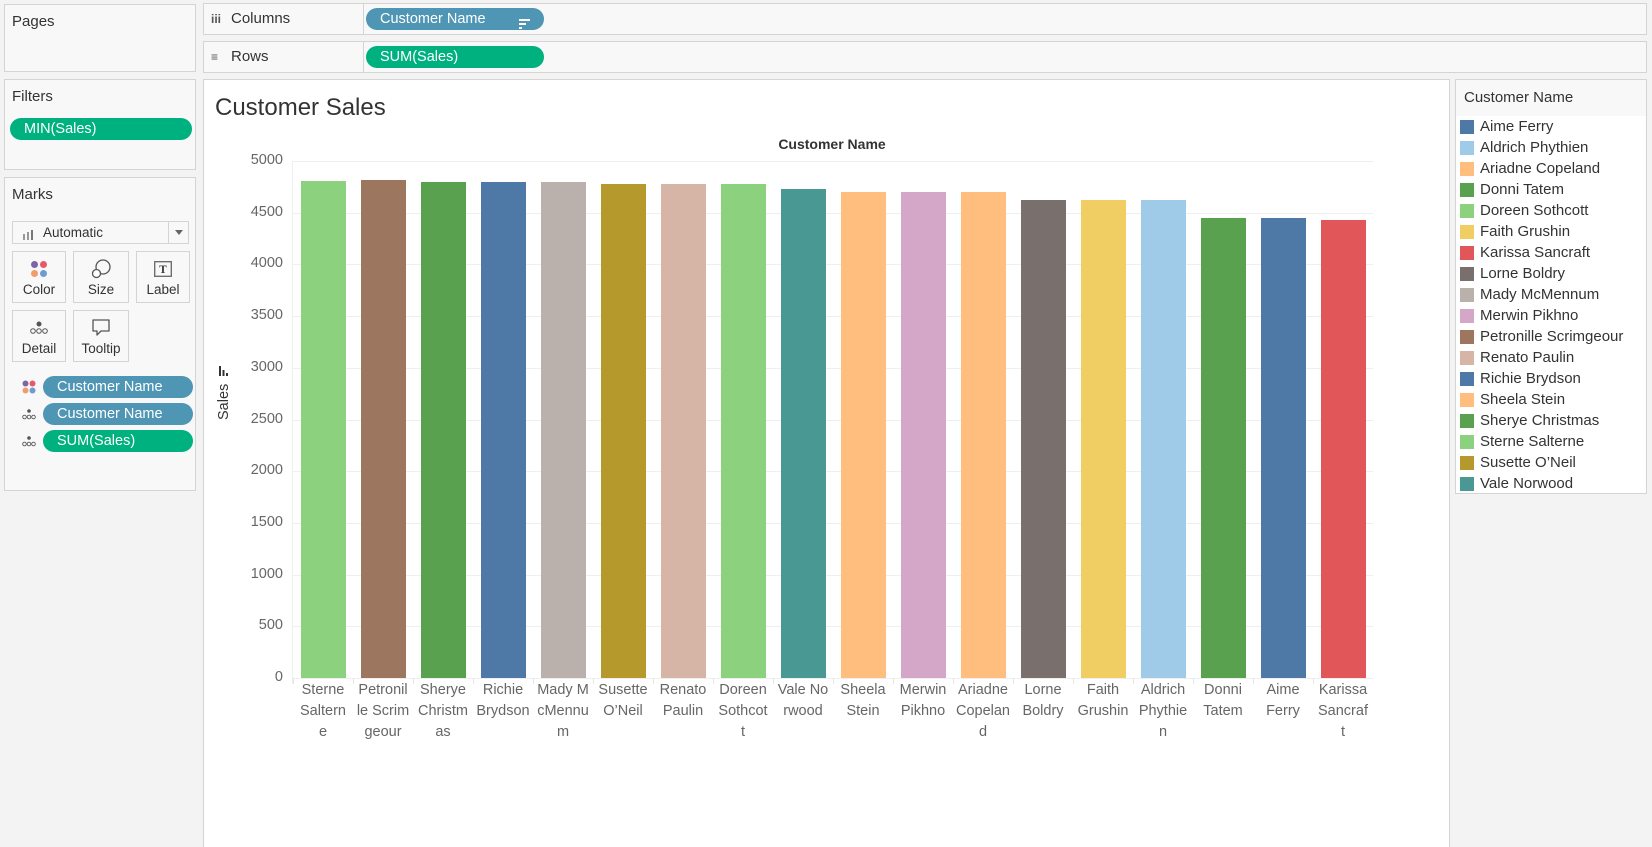 The image size is (1652, 847). What do you see at coordinates (1551, 189) in the screenshot?
I see `legend-item: Donni Tatem` at bounding box center [1551, 189].